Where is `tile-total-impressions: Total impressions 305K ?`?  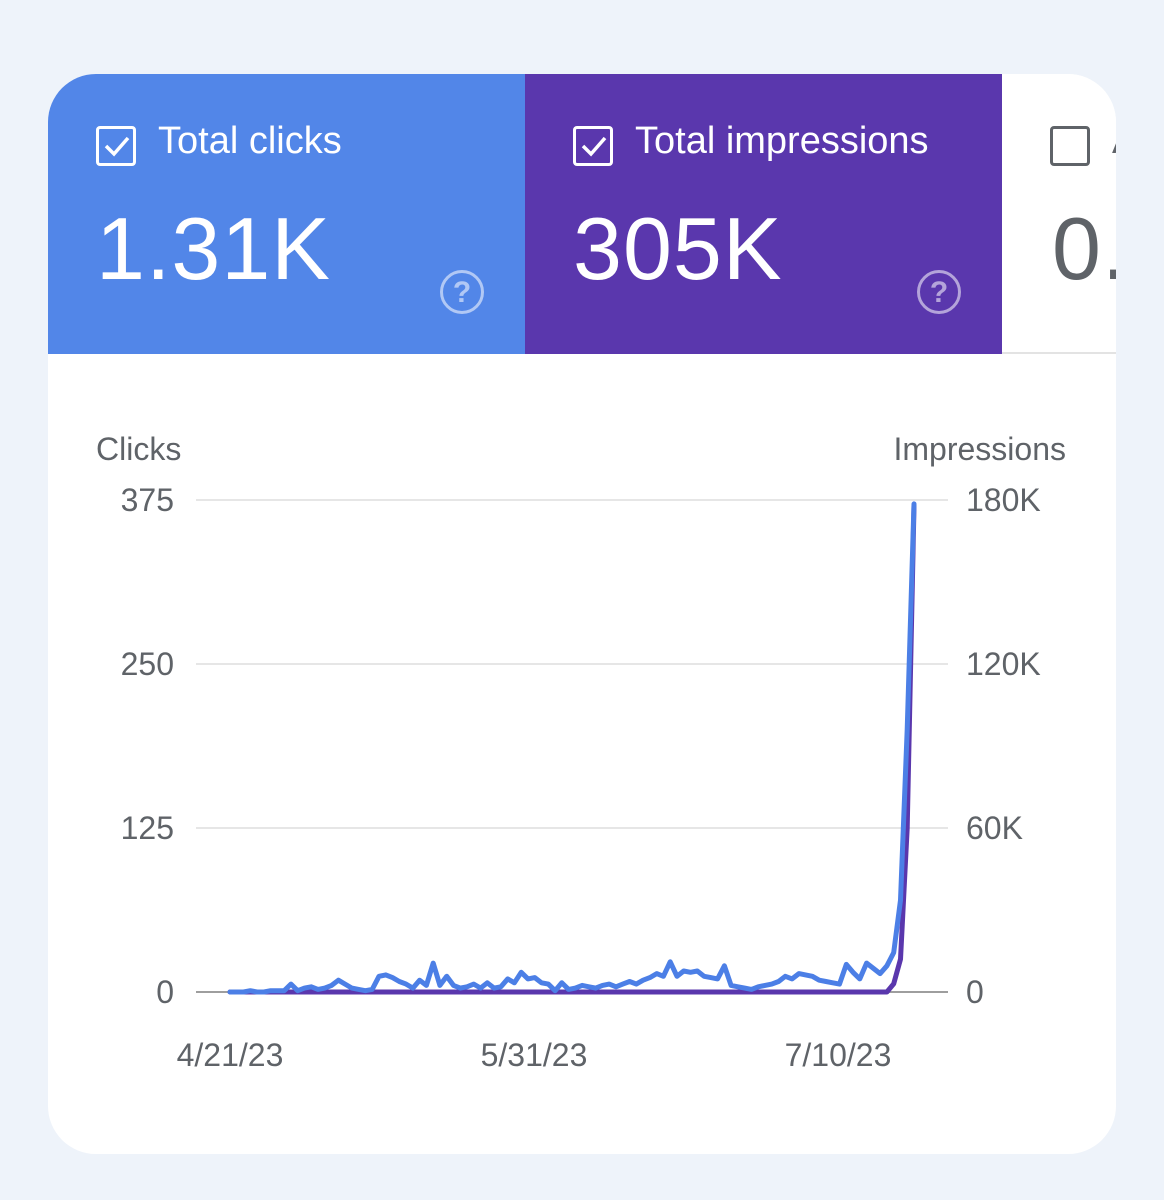
tile-total-impressions: Total impressions 305K ? is located at coordinates (763, 214).